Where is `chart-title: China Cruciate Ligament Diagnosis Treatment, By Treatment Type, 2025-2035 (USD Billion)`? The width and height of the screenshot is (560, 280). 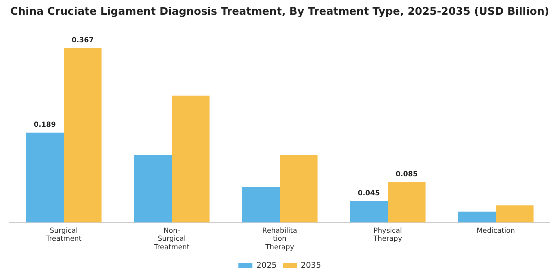
chart-title: China Cruciate Ligament Diagnosis Treatment, By Treatment Type, 2025-2035 (USD Billion) is located at coordinates (280, 12).